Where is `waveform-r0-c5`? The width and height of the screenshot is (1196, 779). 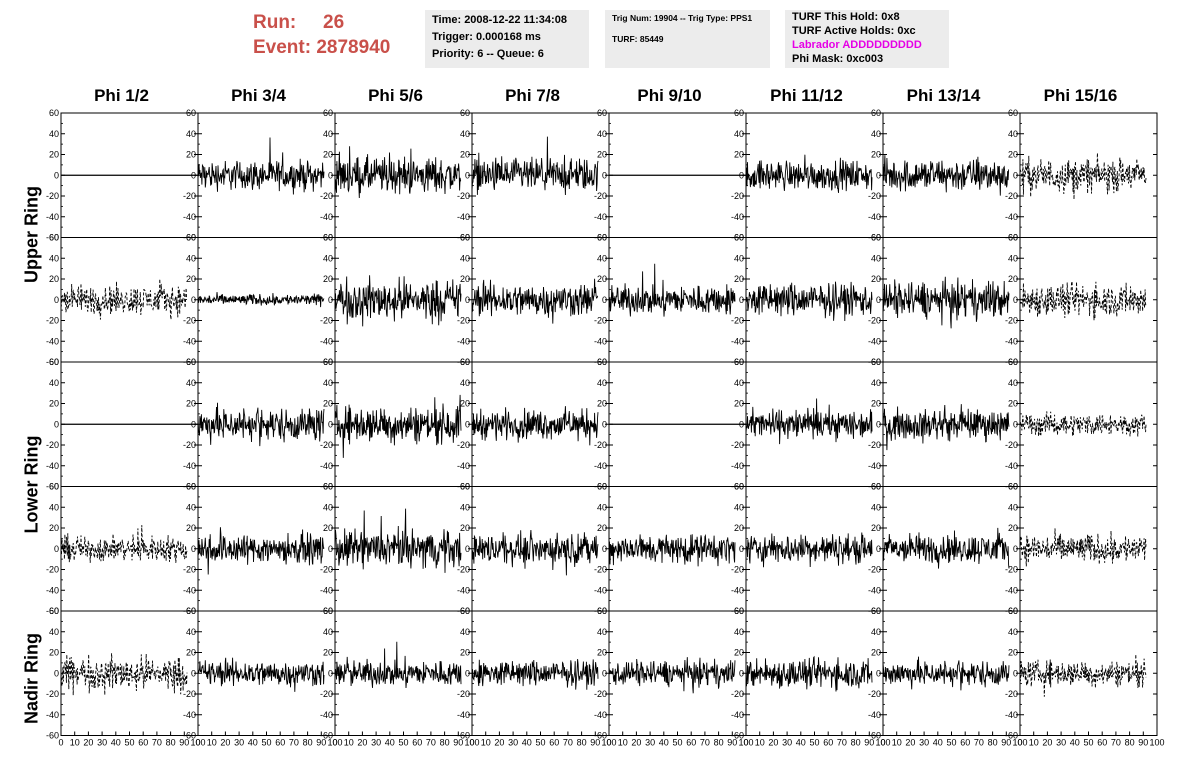 waveform-r0-c5 is located at coordinates (809, 173).